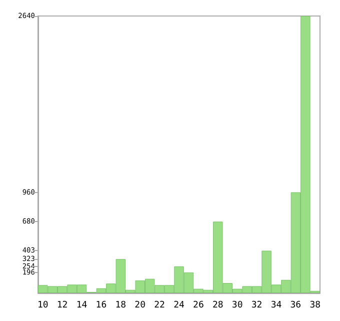 The width and height of the screenshot is (340, 321). I want to click on x-tick-label: 34, so click(276, 305).